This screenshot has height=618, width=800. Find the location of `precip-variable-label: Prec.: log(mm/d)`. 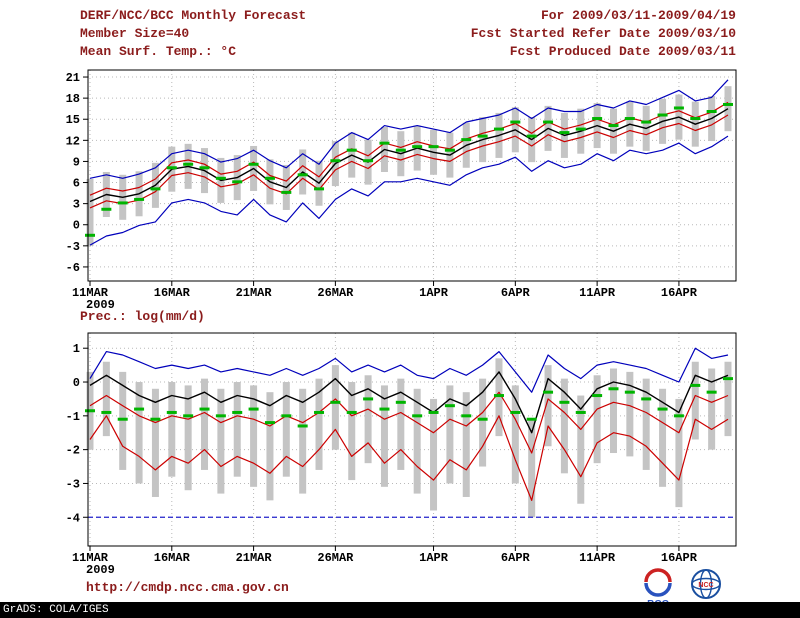

precip-variable-label: Prec.: log(mm/d) is located at coordinates (142, 316).